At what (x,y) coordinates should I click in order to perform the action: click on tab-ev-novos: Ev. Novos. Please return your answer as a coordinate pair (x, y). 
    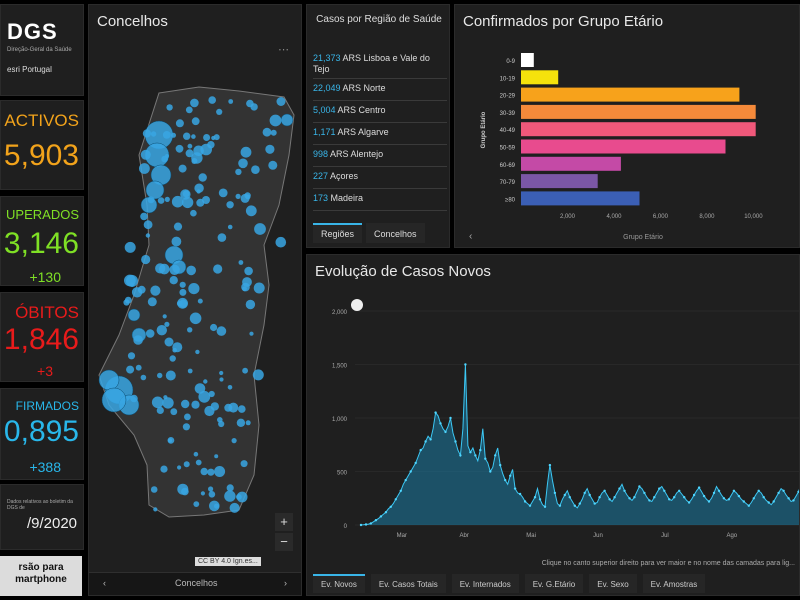
    Looking at the image, I should click on (339, 583).